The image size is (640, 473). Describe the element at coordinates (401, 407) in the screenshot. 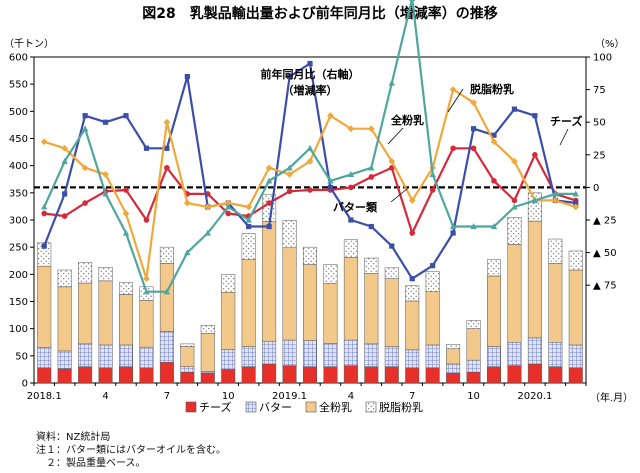

I see `legend-label: 脱脂粉乳` at that location.